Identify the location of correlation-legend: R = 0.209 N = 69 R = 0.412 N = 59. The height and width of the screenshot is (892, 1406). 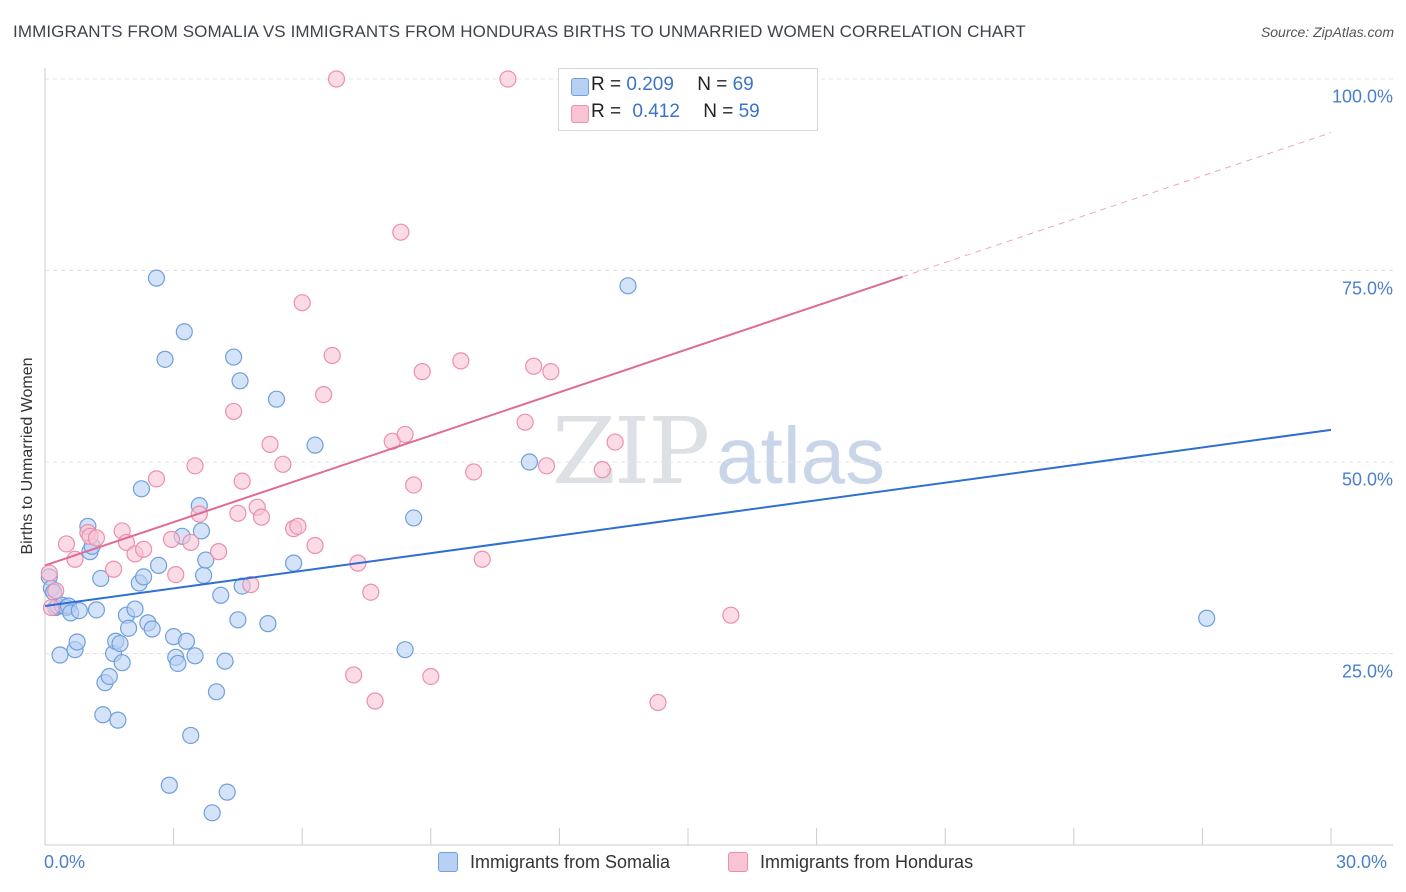
(688, 99).